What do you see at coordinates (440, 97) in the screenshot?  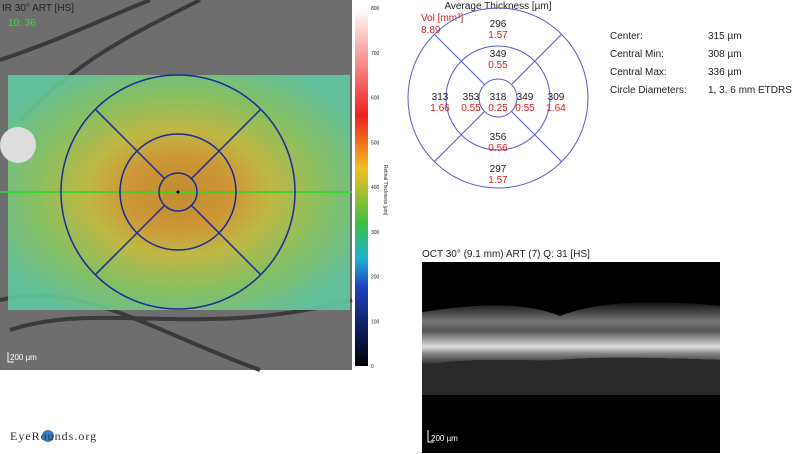 I see `sector-thickness: 313` at bounding box center [440, 97].